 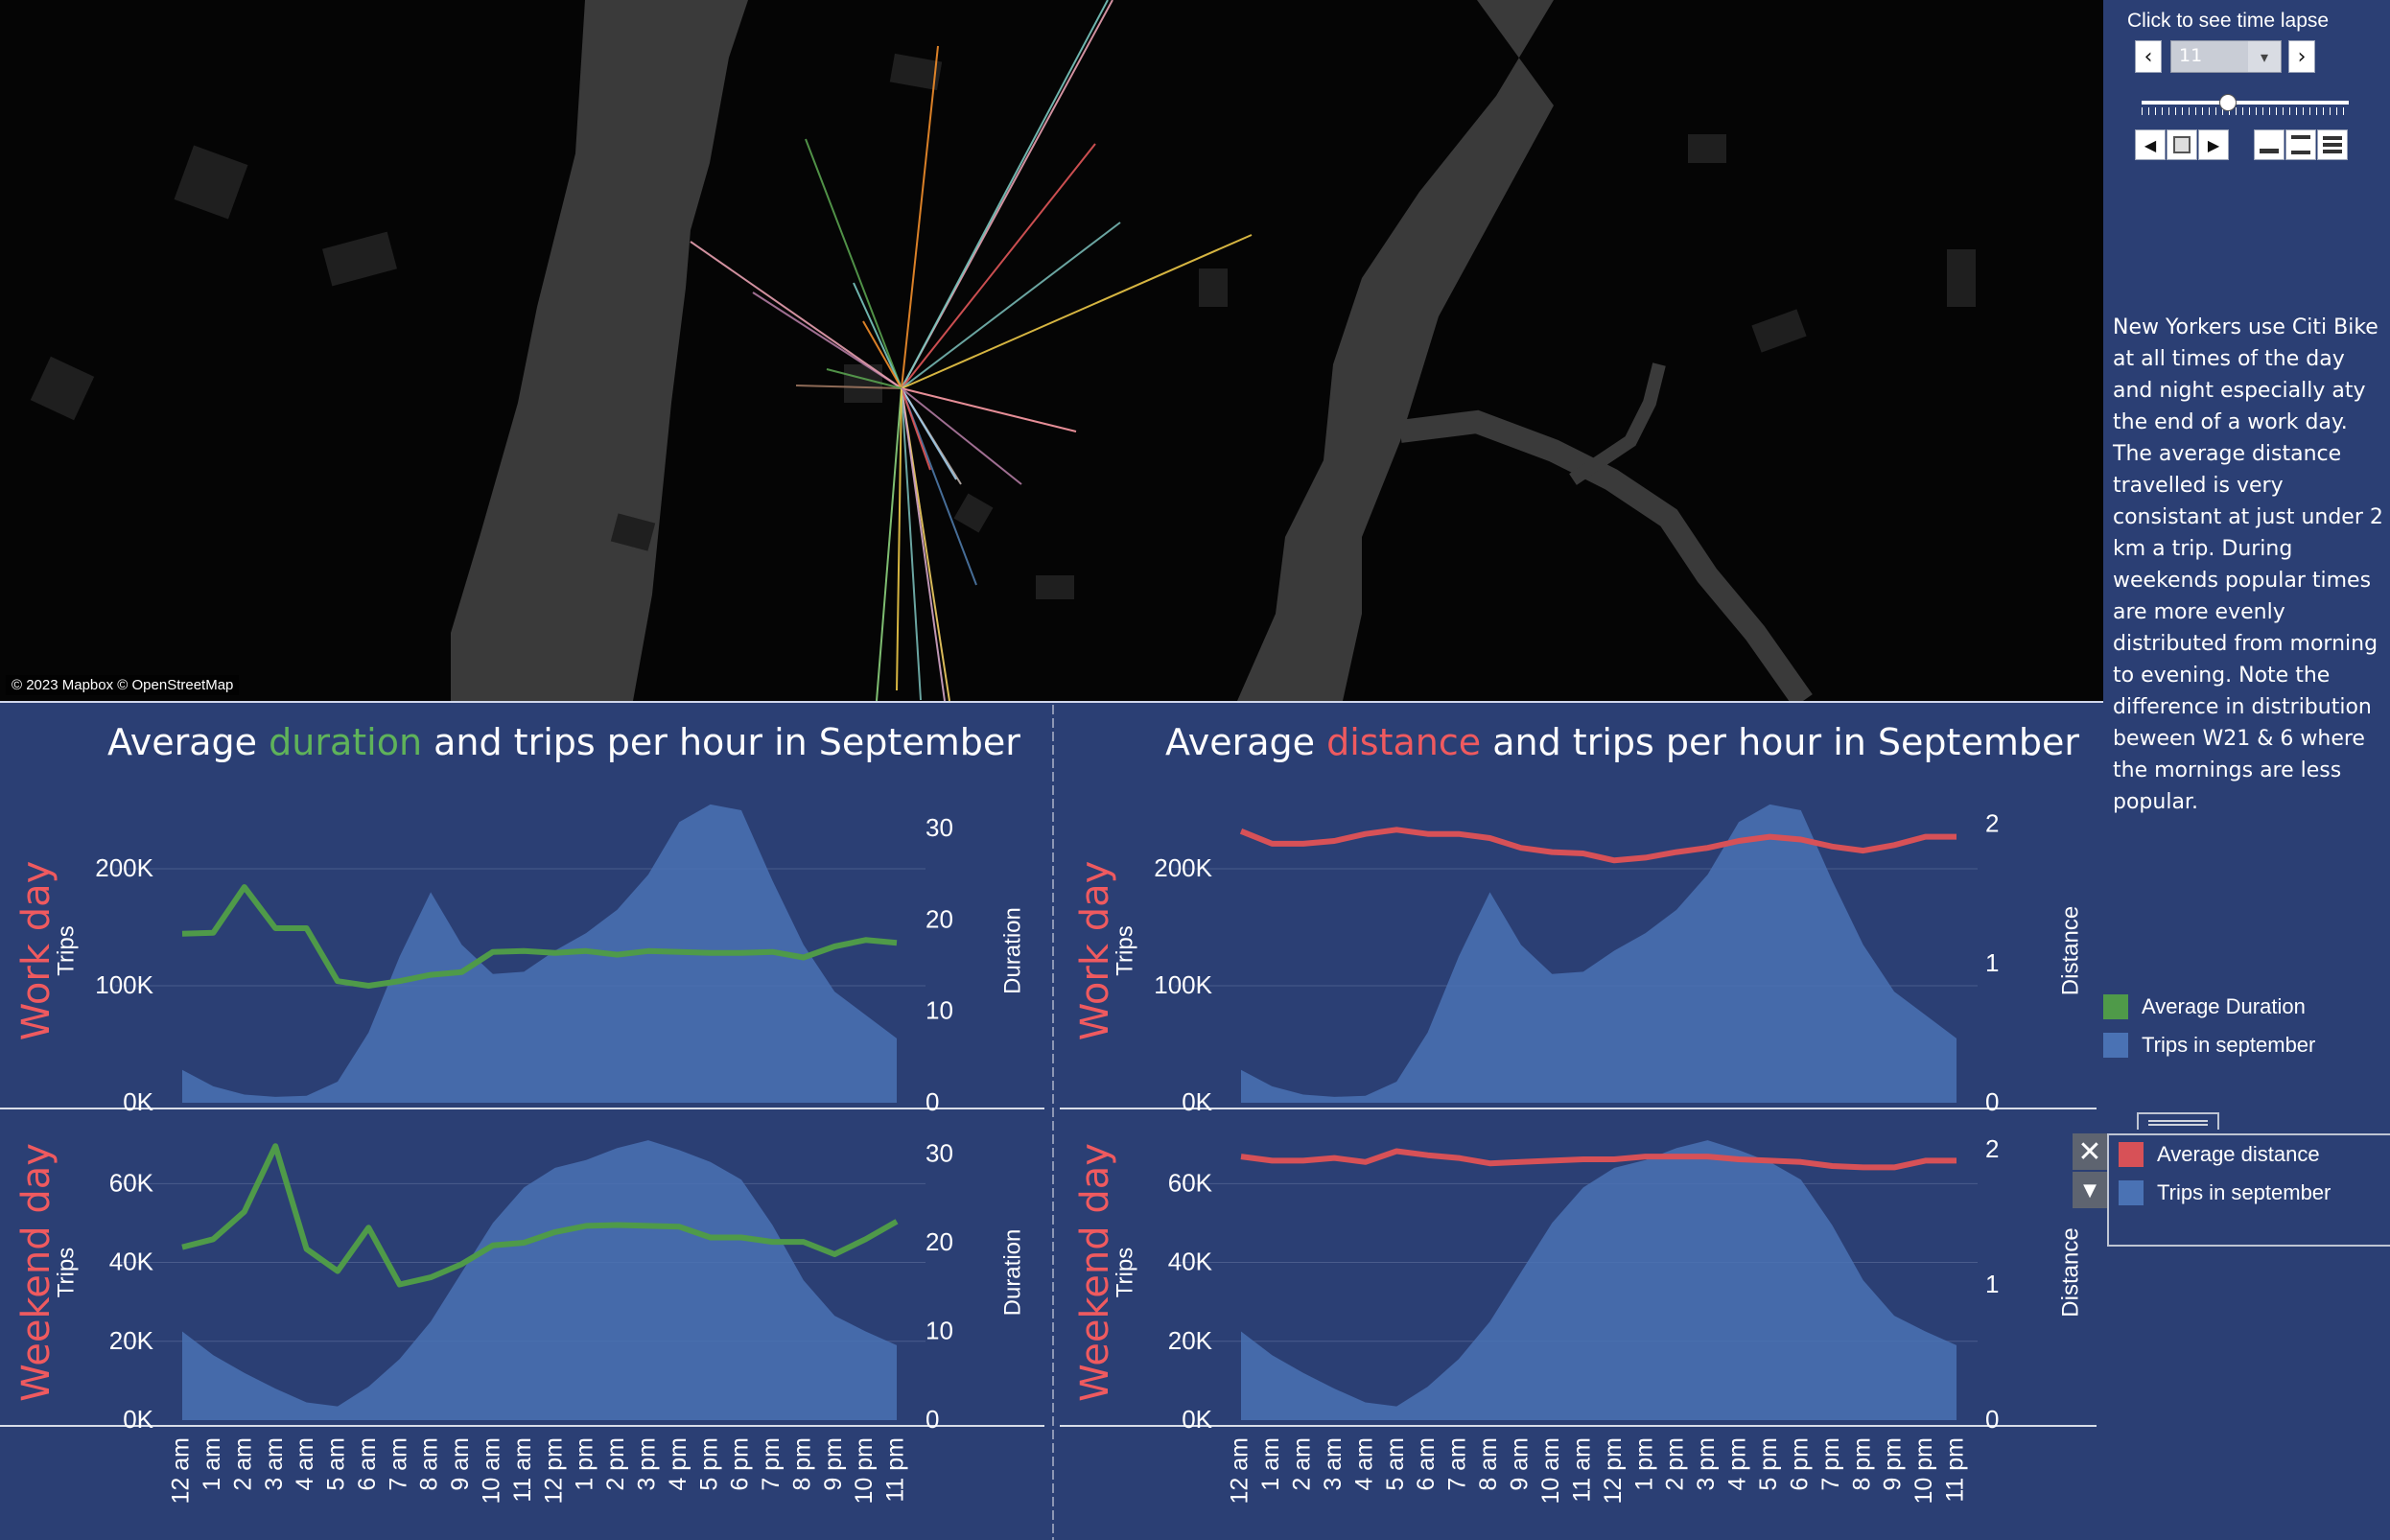 I want to click on x-tick-label: 1 am, so click(x=212, y=1464).